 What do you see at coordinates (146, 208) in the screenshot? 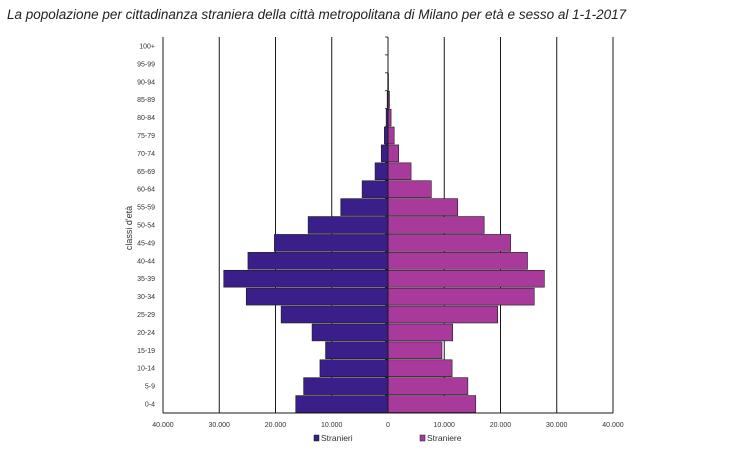
I see `y-tick-label-55-59: 55-59` at bounding box center [146, 208].